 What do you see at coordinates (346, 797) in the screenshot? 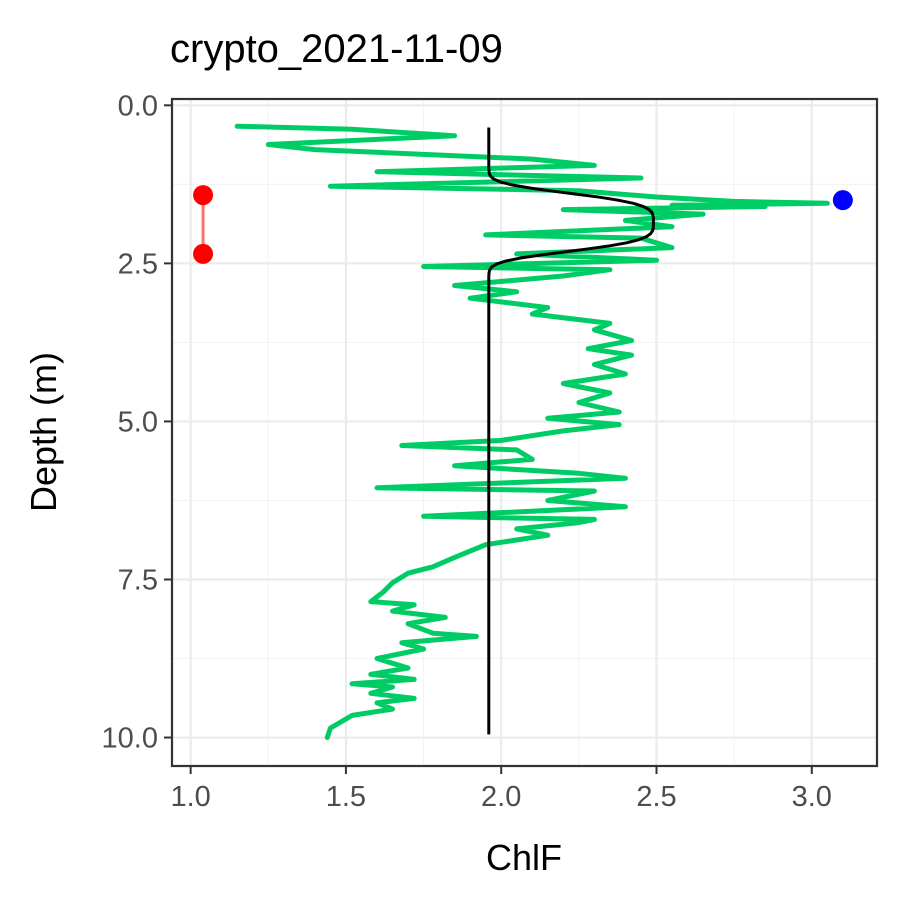
I see `x-tick-label: 1.5` at bounding box center [346, 797].